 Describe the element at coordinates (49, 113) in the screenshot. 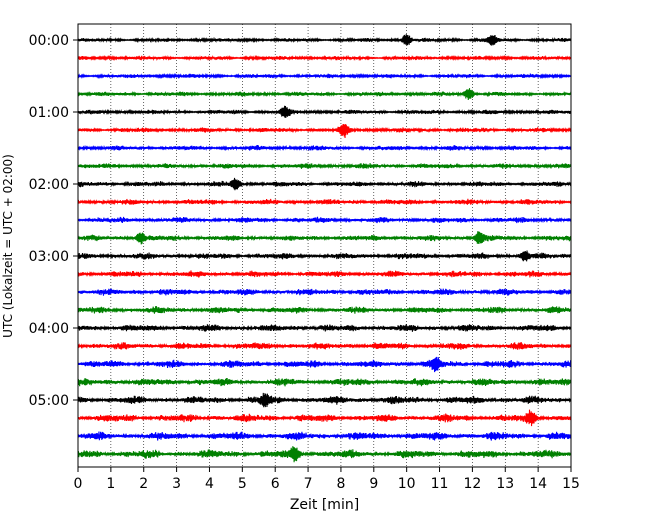

I see `y-tick-label: 01:00` at that location.